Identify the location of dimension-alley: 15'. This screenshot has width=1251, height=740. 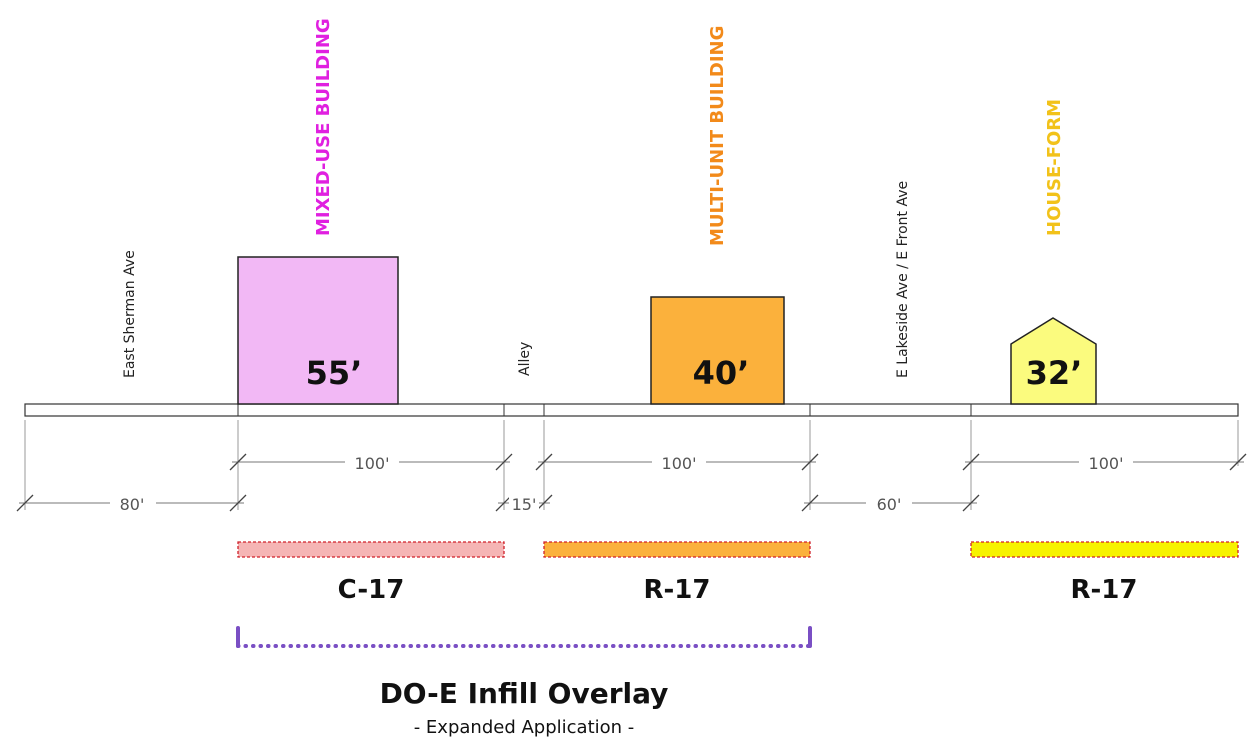
(524, 504).